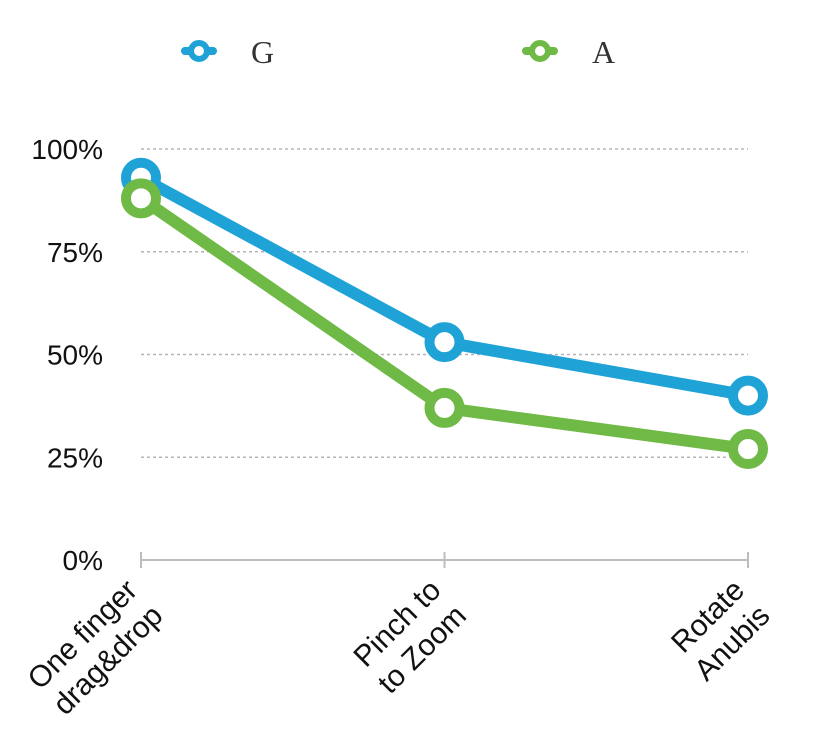  What do you see at coordinates (75, 457) in the screenshot?
I see `y-tick-label: 25%` at bounding box center [75, 457].